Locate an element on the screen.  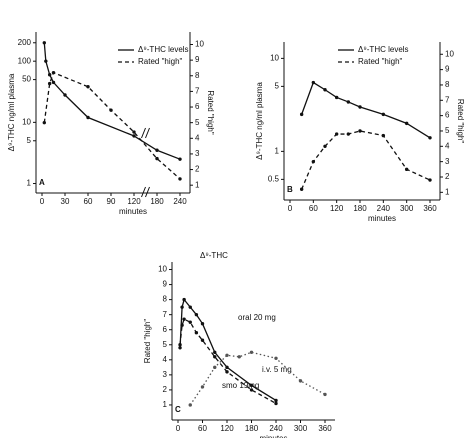
y2-tick-label: 4 is located at coordinates (447, 145).